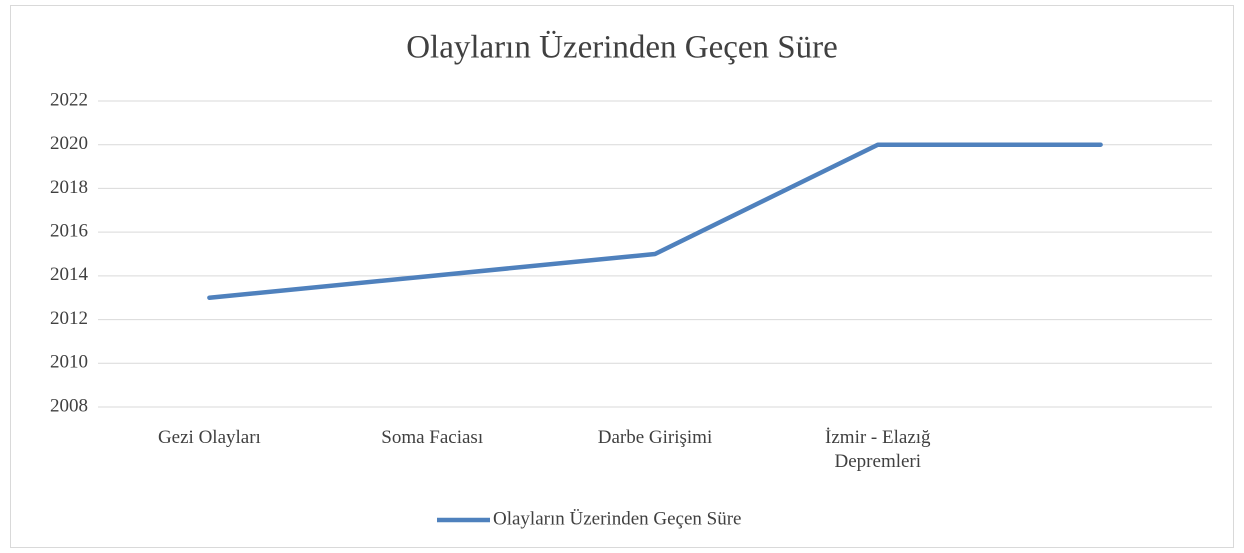 The height and width of the screenshot is (553, 1244). Describe the element at coordinates (432, 437) in the screenshot. I see `x-tick-label: Soma Faciası` at that location.